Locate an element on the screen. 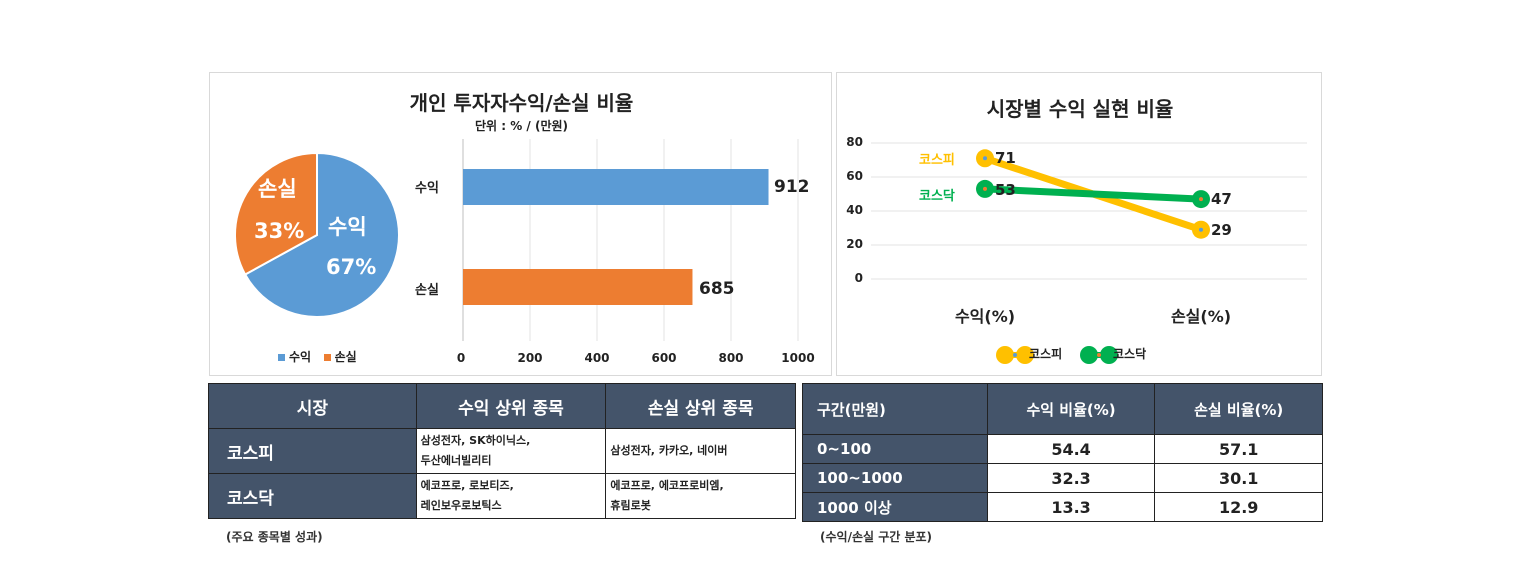 The width and height of the screenshot is (1533, 586). bar-loss is located at coordinates (578, 287).